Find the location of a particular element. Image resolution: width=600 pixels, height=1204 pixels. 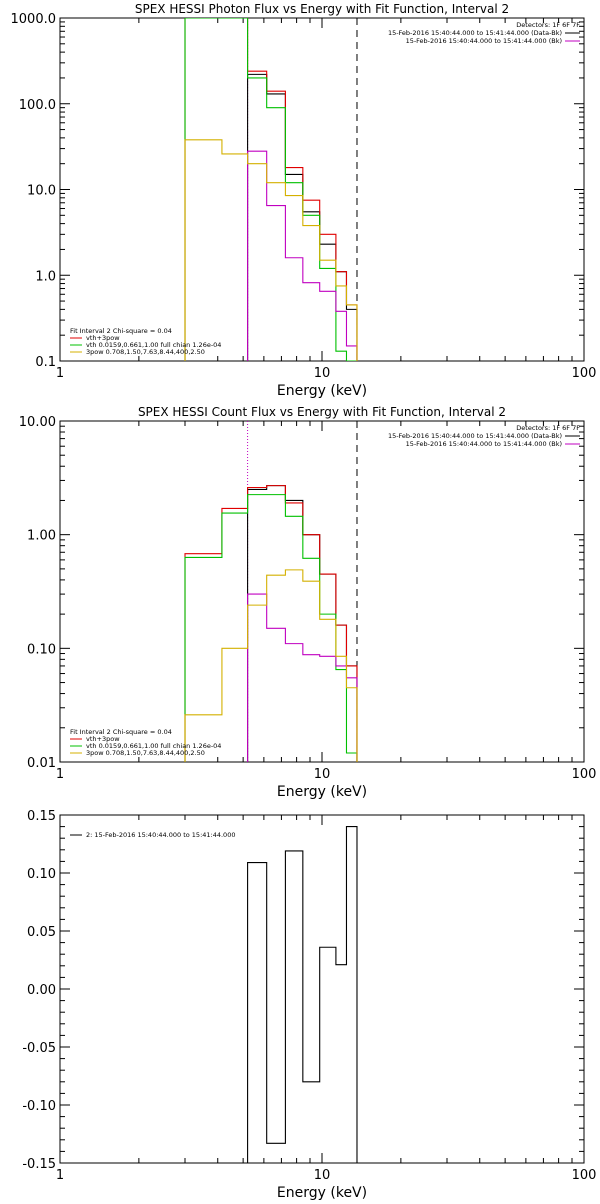

y-tick-label: 1.0 is located at coordinates (45, 276).